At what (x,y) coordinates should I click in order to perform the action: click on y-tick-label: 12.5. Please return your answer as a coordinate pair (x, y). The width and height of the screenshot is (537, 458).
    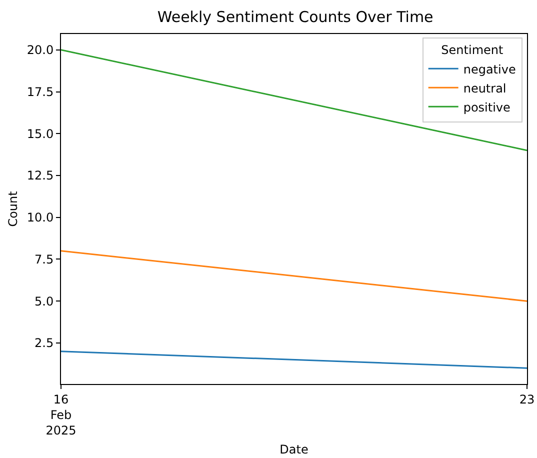
    Looking at the image, I should click on (40, 175).